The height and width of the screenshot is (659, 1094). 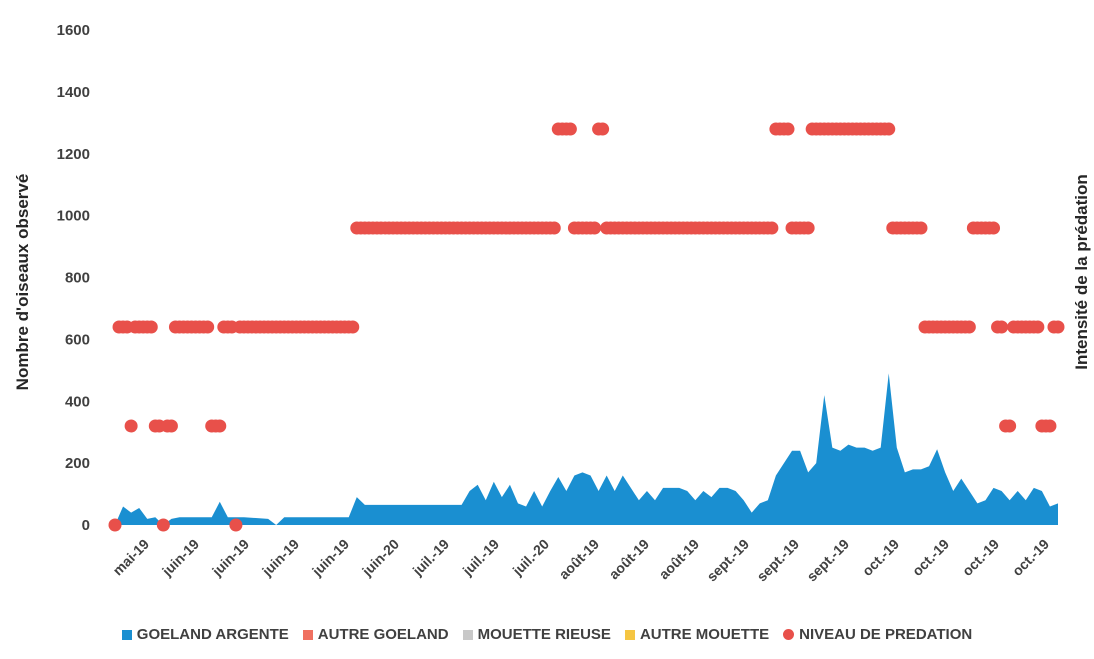 I want to click on legend-label: AUTRE MOUETTE, so click(x=704, y=634).